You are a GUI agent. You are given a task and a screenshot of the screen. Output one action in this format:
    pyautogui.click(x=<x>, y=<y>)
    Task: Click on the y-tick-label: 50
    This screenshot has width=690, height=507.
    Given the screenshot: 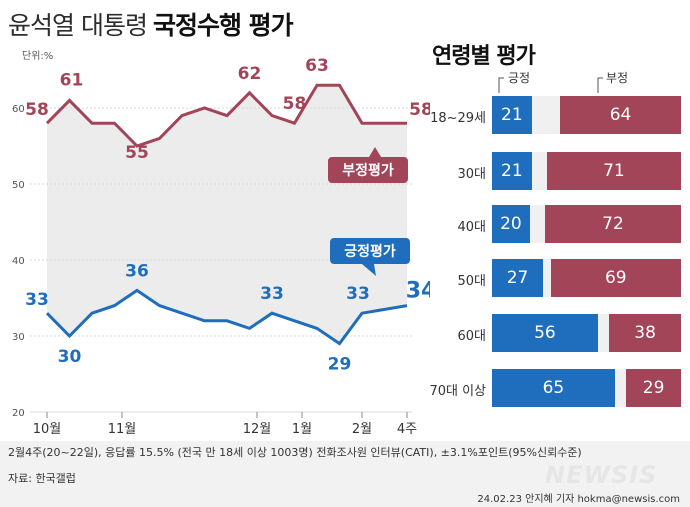 What is the action you would take?
    pyautogui.click(x=18, y=185)
    